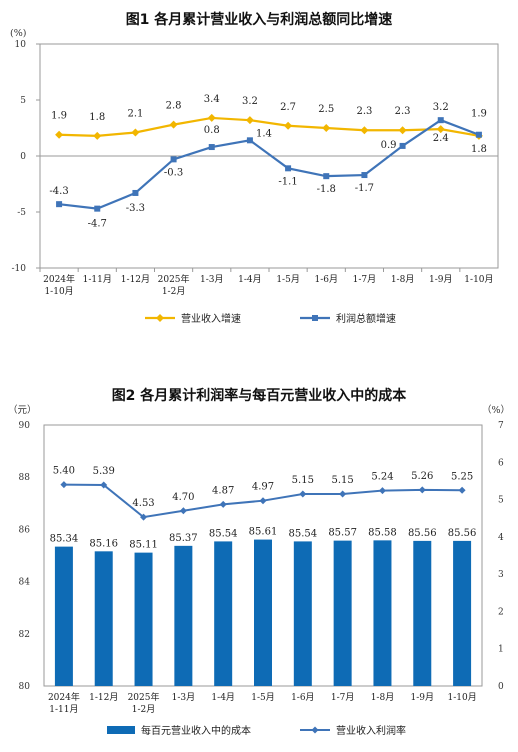 The height and width of the screenshot is (752, 518). Describe the element at coordinates (371, 730) in the screenshot. I see `legend-margin-label: 营业收入利润率` at that location.